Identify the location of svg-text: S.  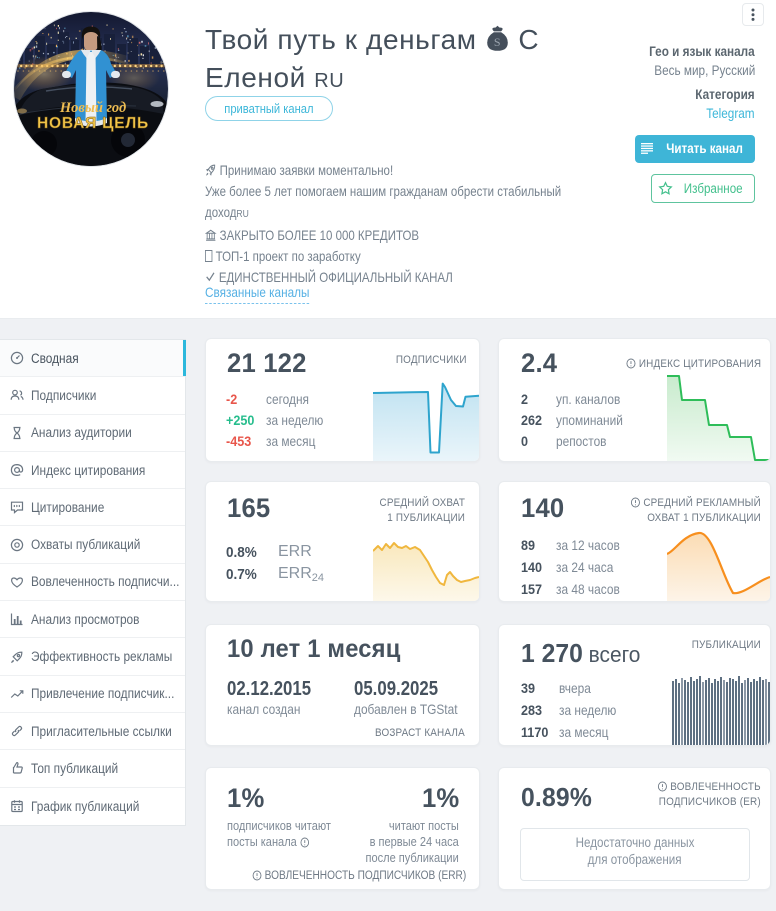
(497, 42).